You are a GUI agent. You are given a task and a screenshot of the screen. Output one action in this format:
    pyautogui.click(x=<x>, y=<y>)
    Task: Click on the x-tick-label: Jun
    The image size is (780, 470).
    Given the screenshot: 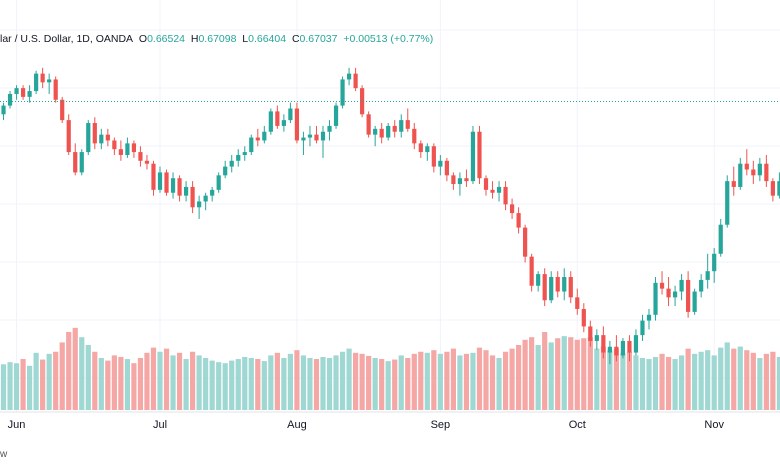 What is the action you would take?
    pyautogui.click(x=17, y=425)
    